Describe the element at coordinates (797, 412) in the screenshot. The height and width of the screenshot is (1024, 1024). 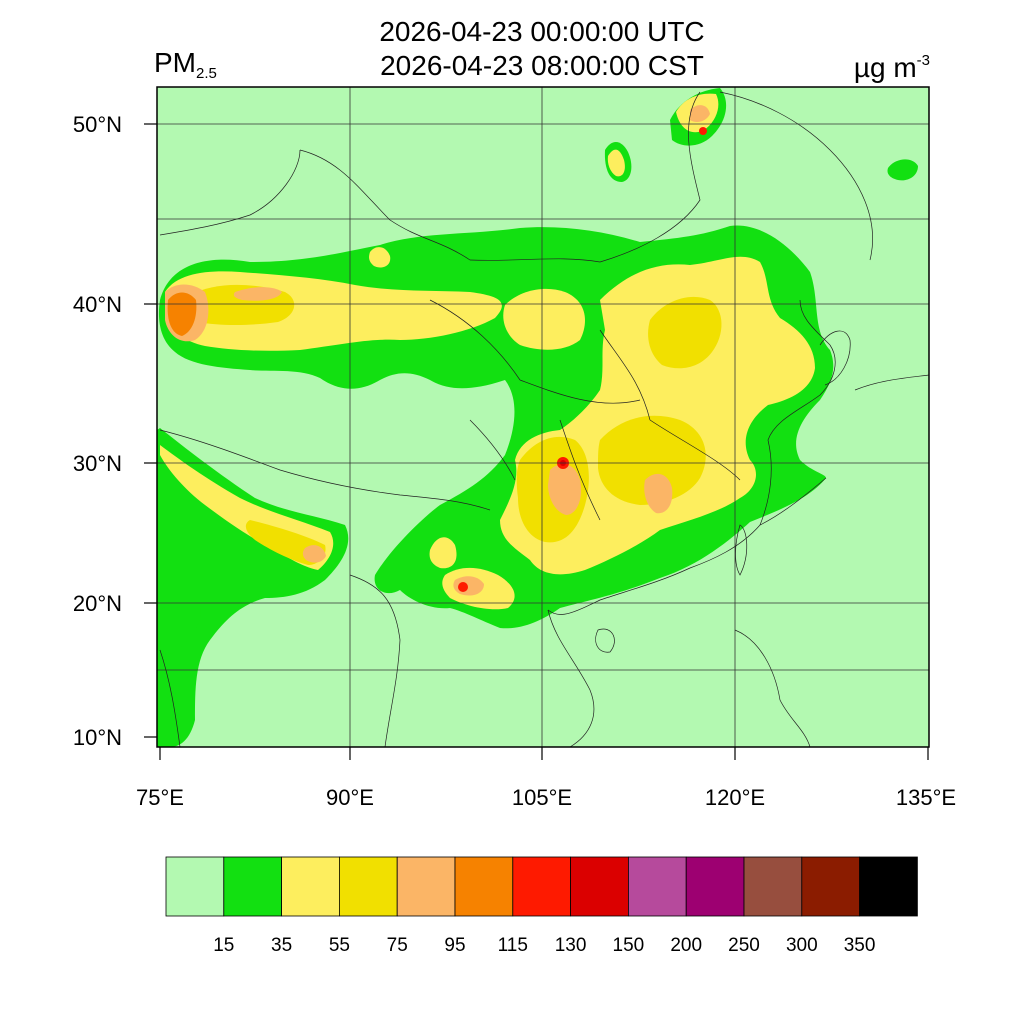
I see `coastline-east` at that location.